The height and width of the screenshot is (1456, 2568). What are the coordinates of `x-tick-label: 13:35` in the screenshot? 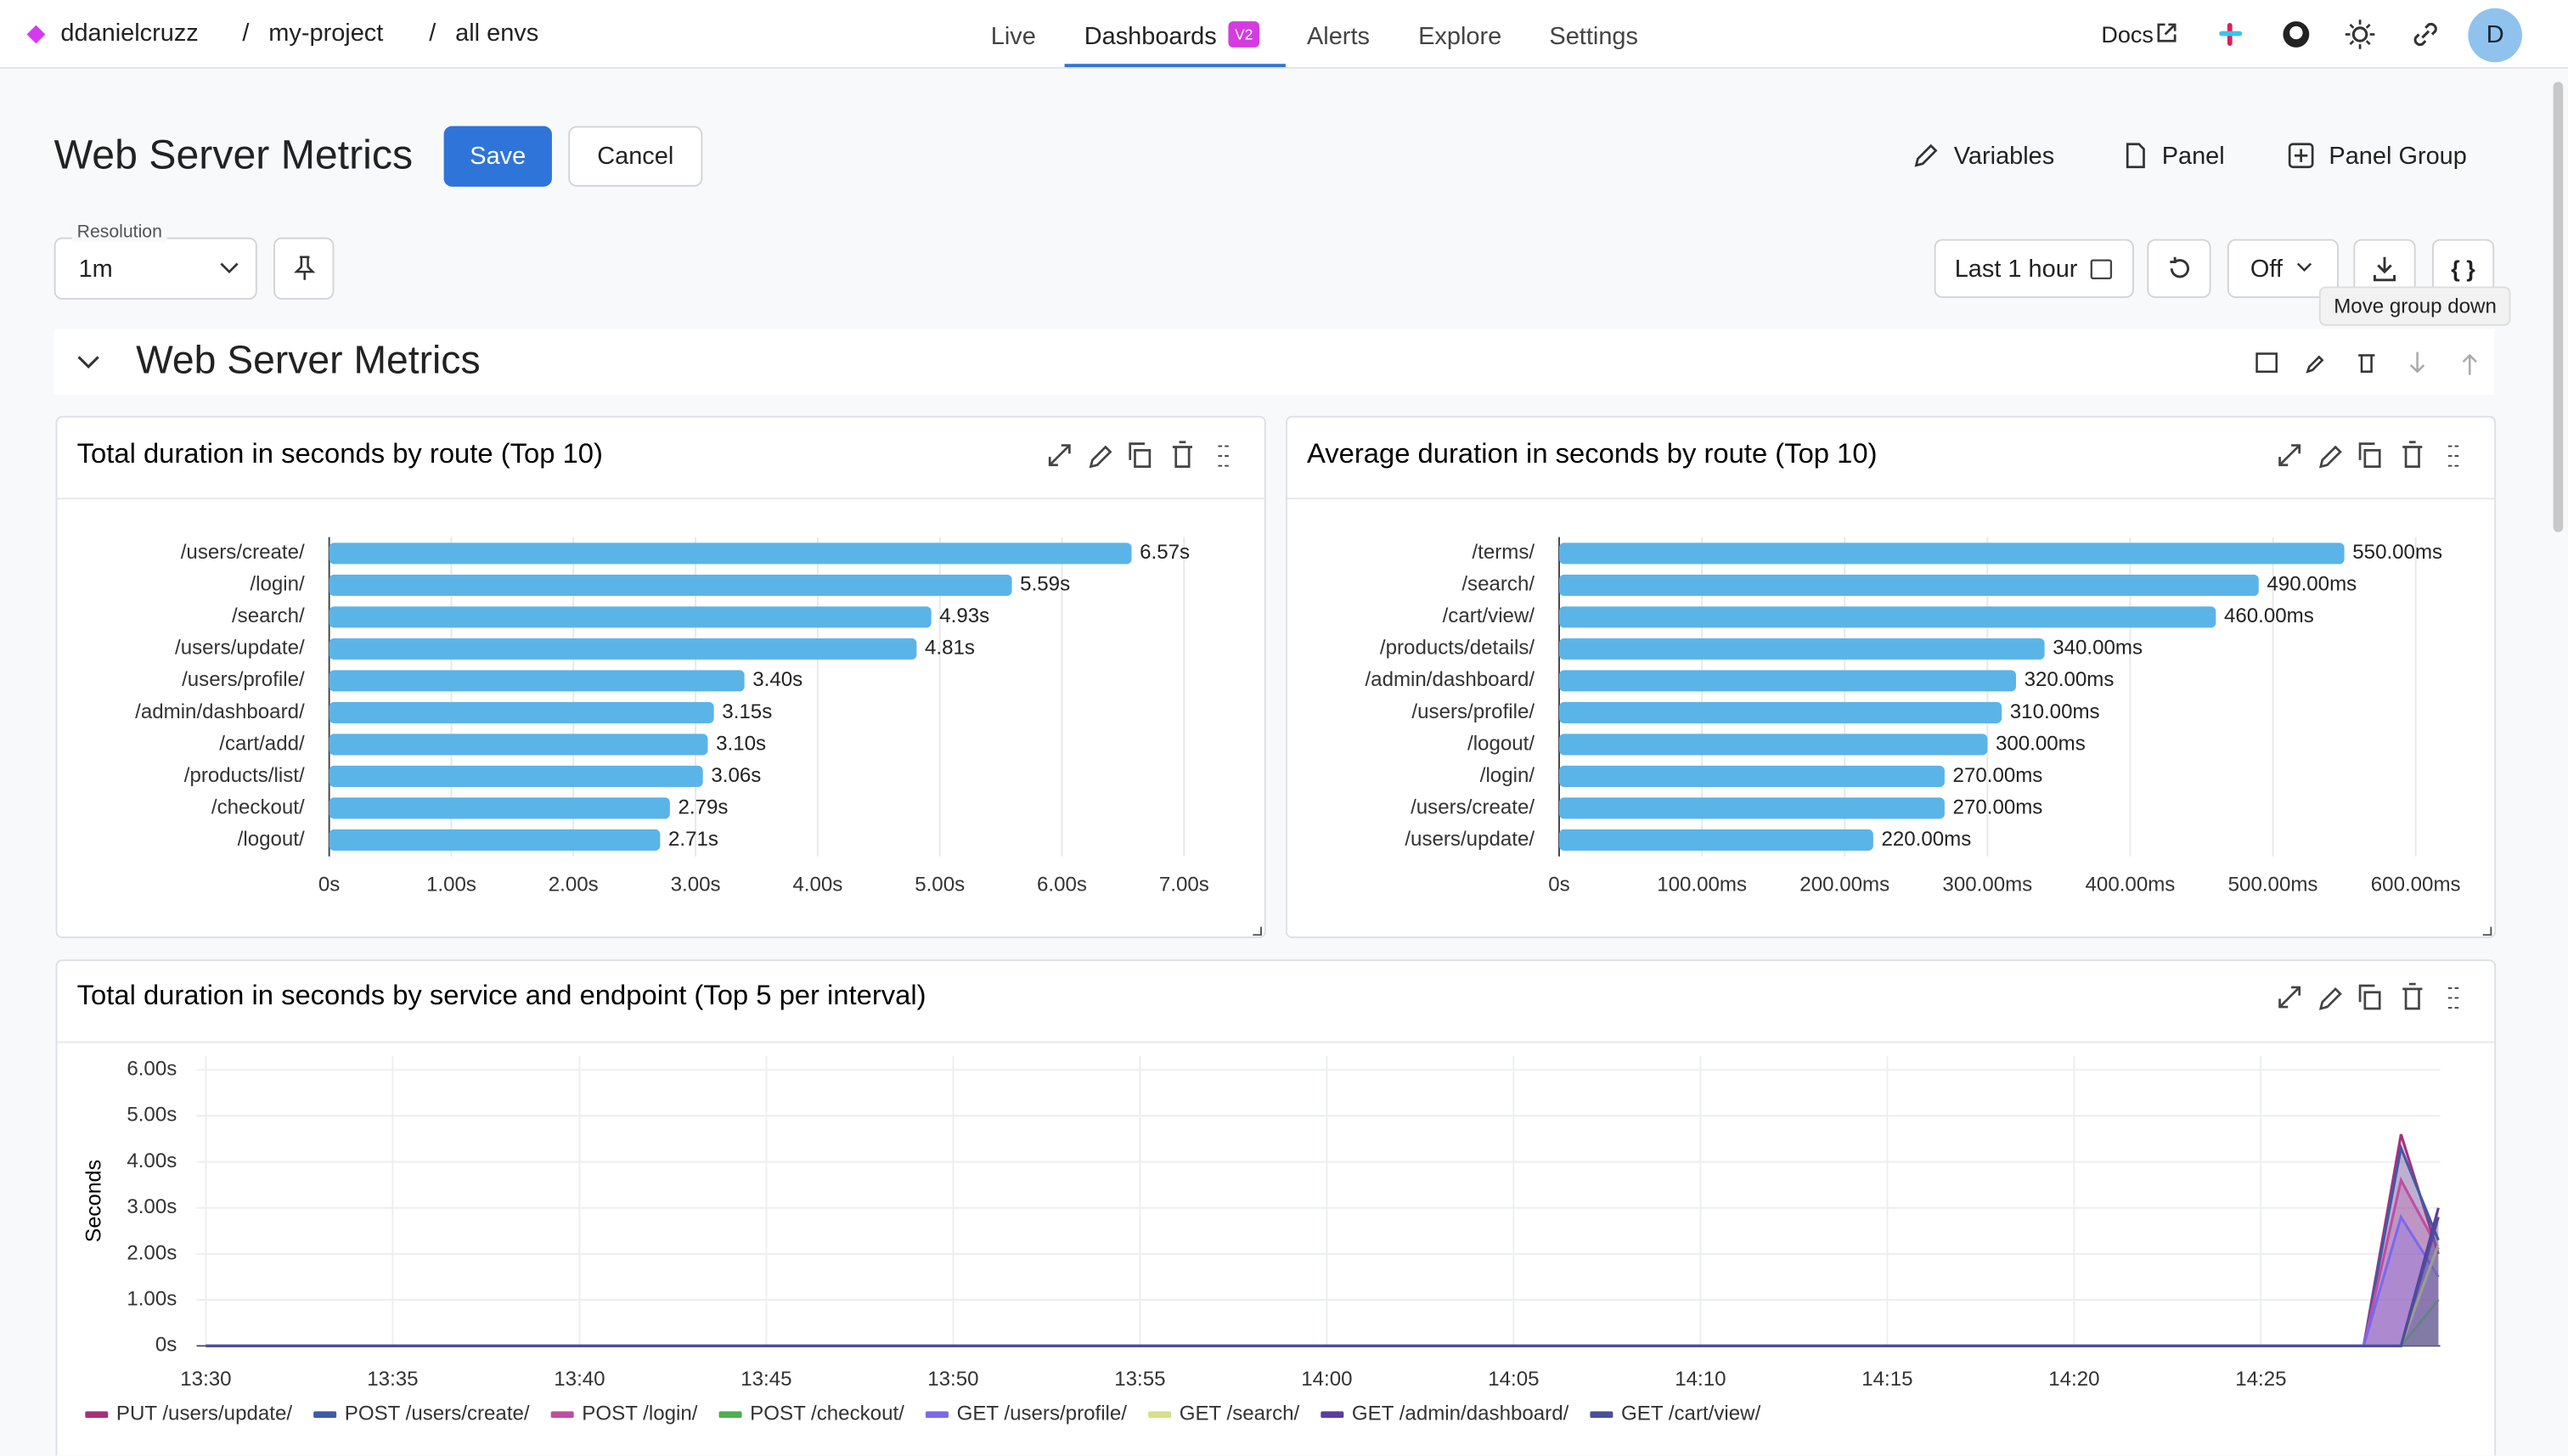 It's located at (392, 1379).